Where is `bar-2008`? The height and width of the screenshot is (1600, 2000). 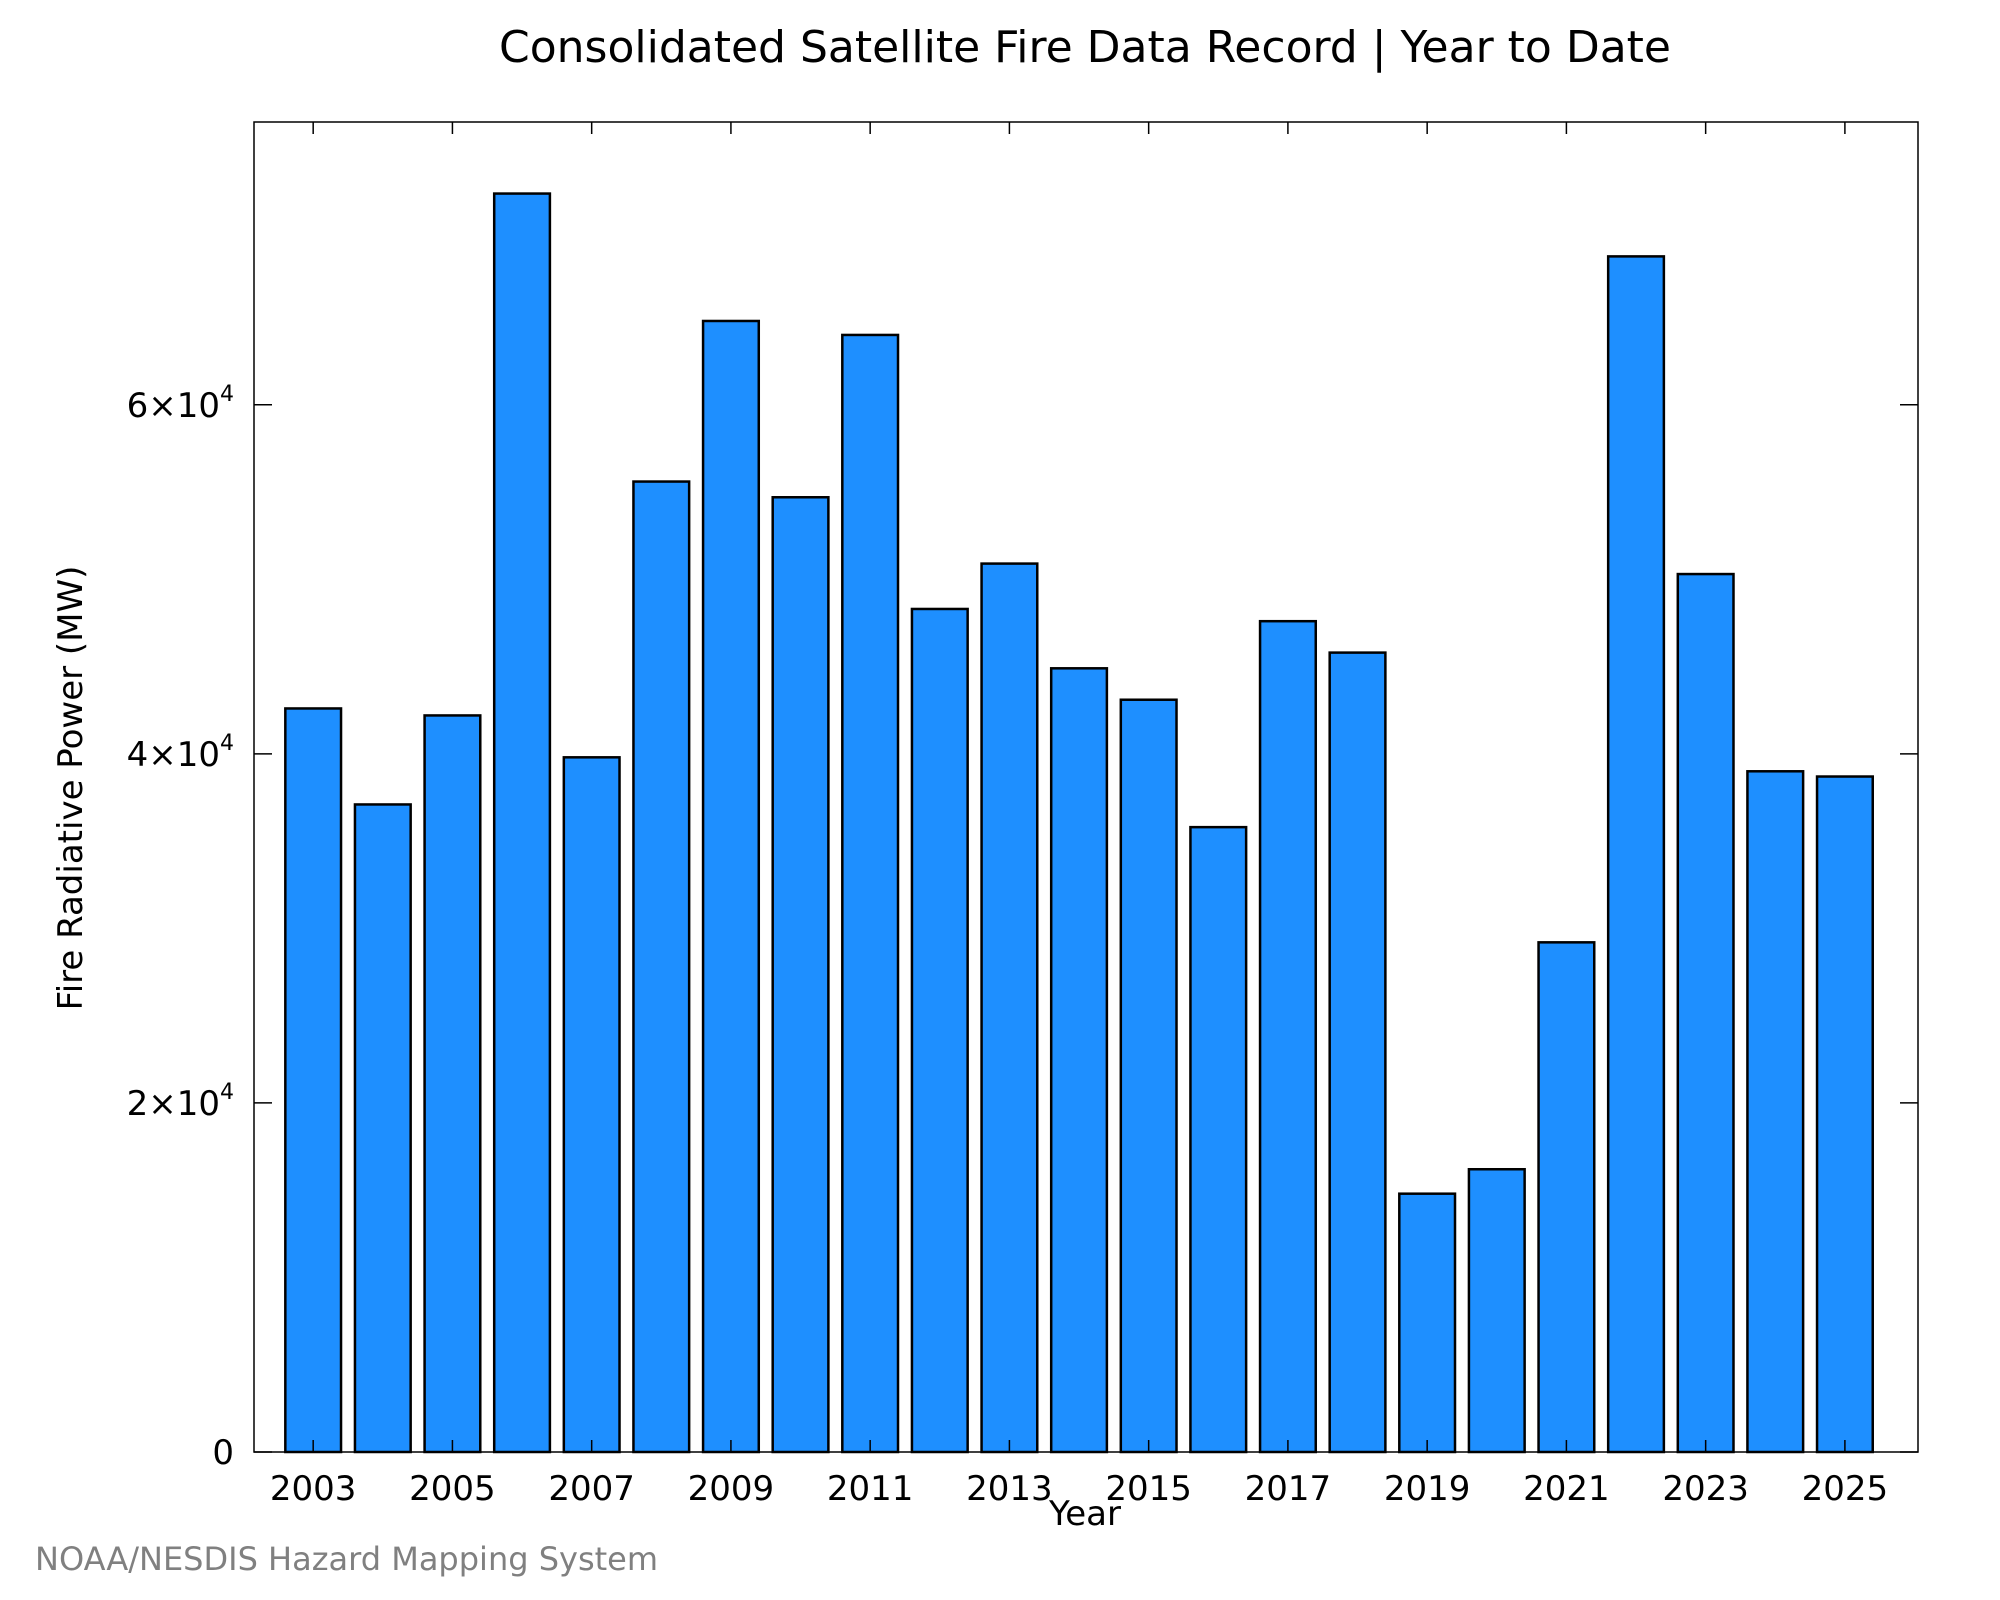 bar-2008 is located at coordinates (661, 967).